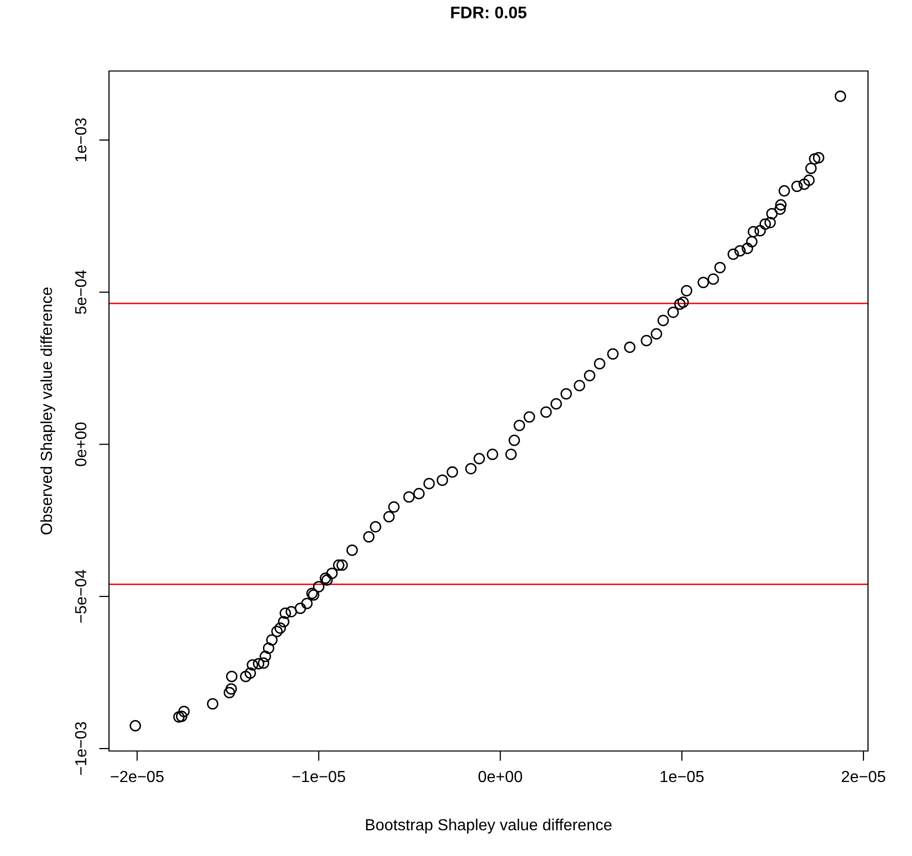 The image size is (912, 856). I want to click on y-tick-label: 0e+00, so click(80, 444).